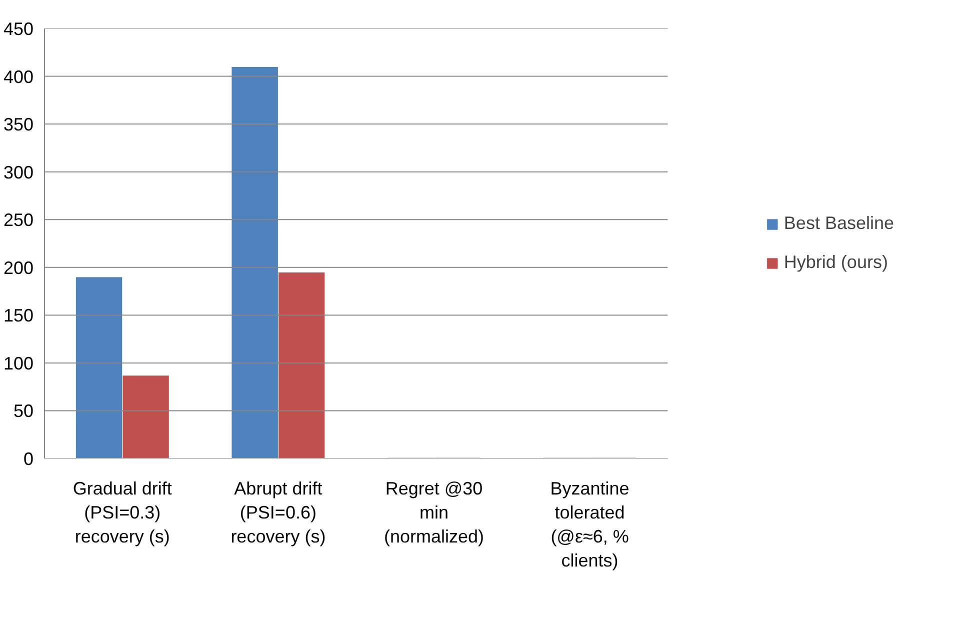 The height and width of the screenshot is (623, 964). I want to click on y-tick-label: 350, so click(18, 124).